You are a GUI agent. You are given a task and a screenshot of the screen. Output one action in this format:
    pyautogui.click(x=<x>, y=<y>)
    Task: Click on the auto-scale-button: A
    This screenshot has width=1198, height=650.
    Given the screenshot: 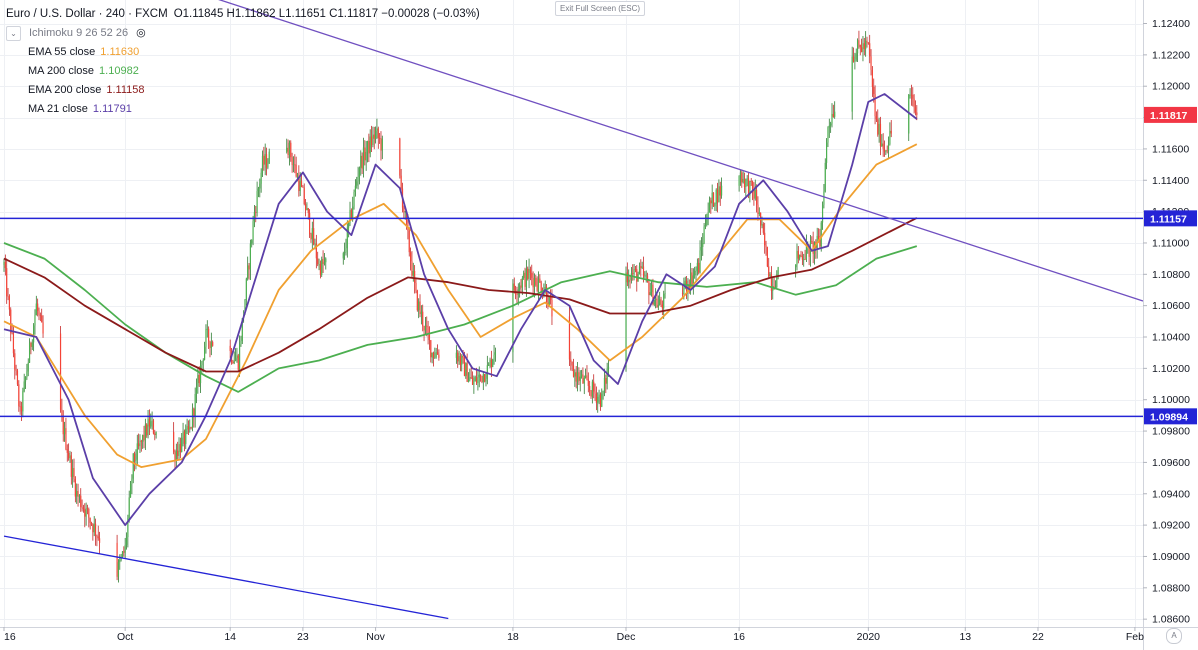 What is the action you would take?
    pyautogui.click(x=1174, y=636)
    